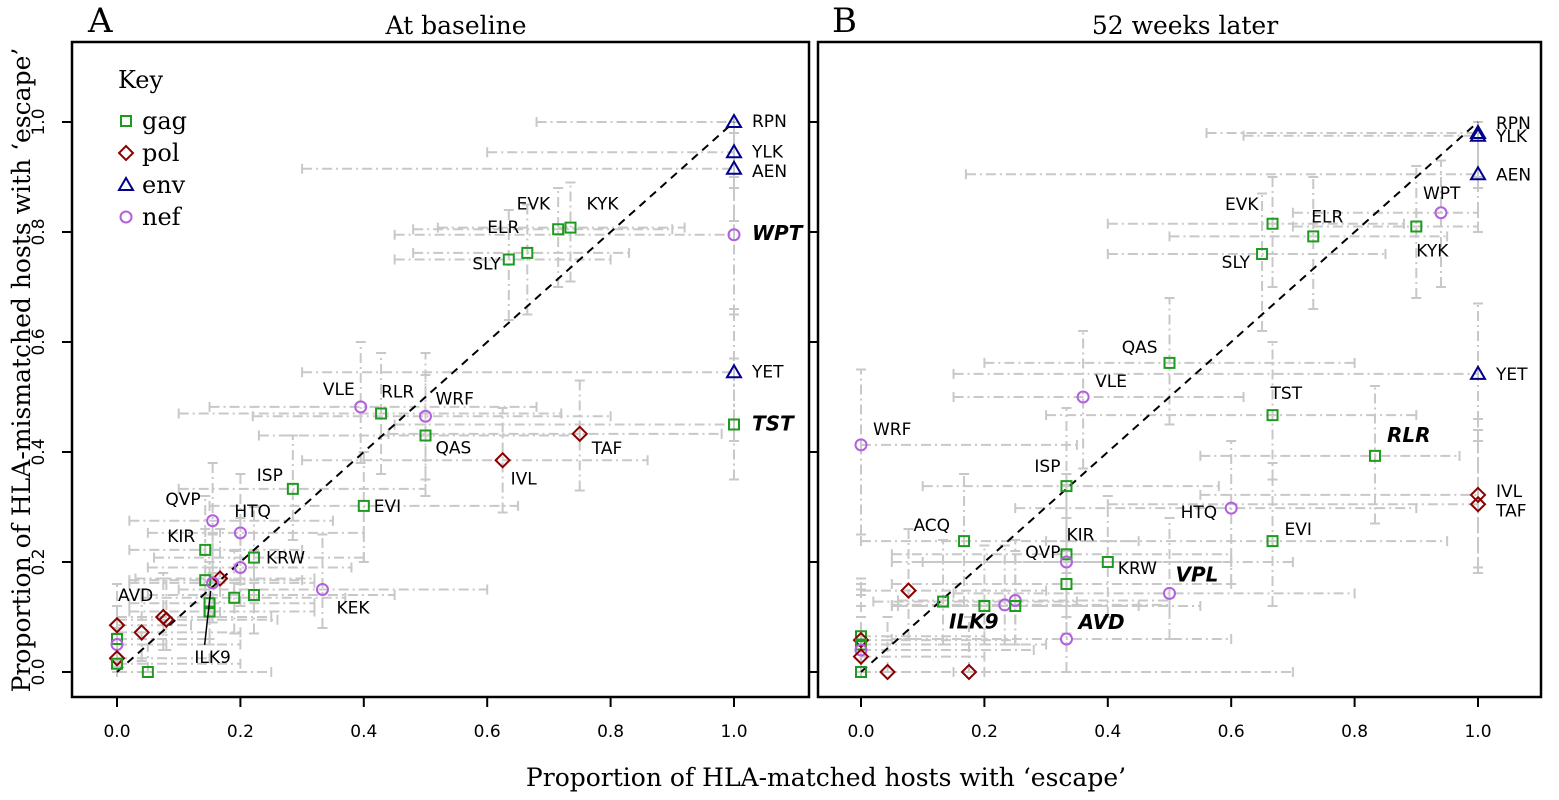 This screenshot has height=800, width=1559. Describe the element at coordinates (353, 609) in the screenshot. I see `point-label: KEK` at that location.